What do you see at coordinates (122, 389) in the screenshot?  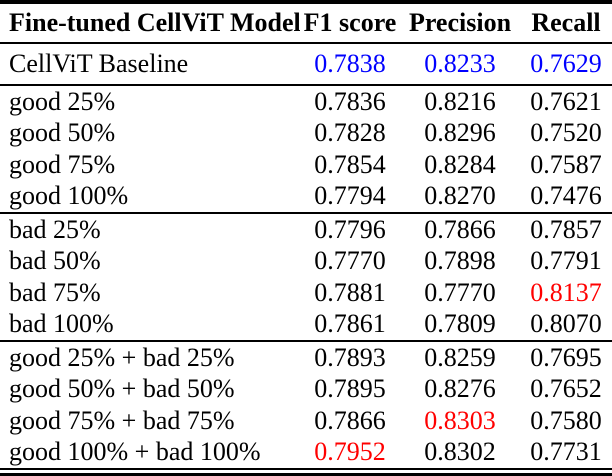 I see `model-cell: good 50% + bad 50%` at bounding box center [122, 389].